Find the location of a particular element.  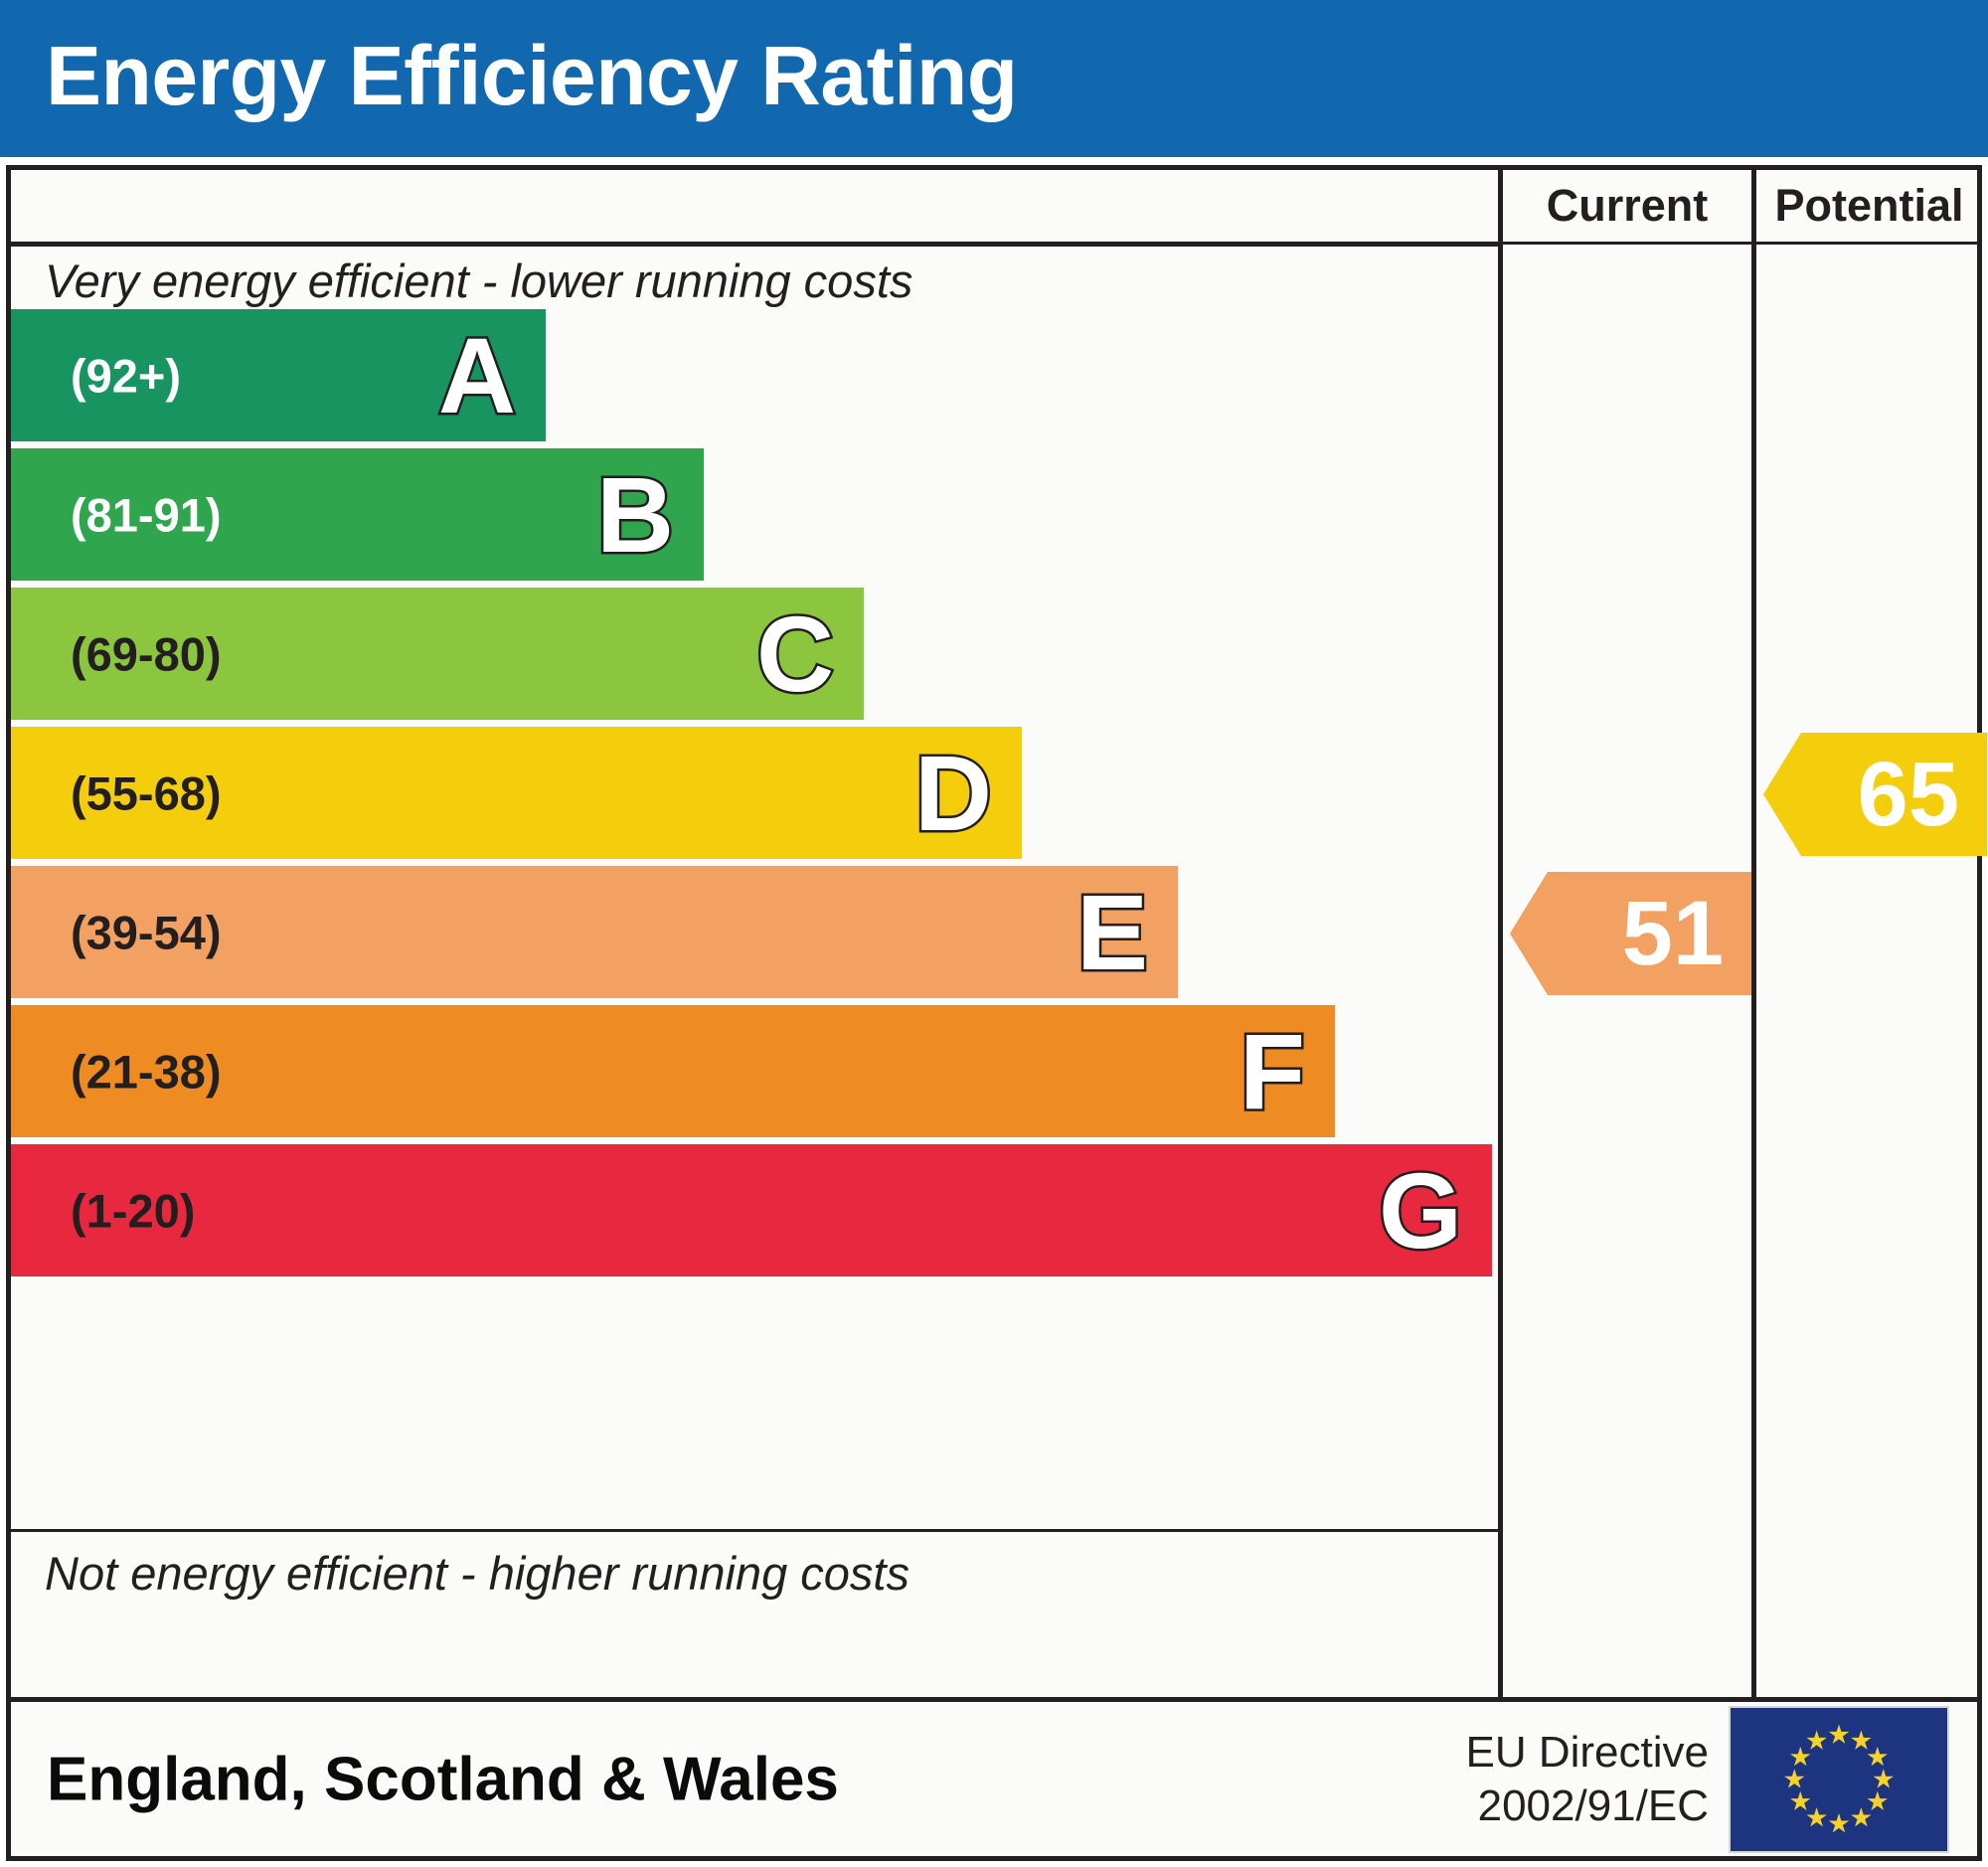

eu-flag-icon is located at coordinates (1839, 1779).